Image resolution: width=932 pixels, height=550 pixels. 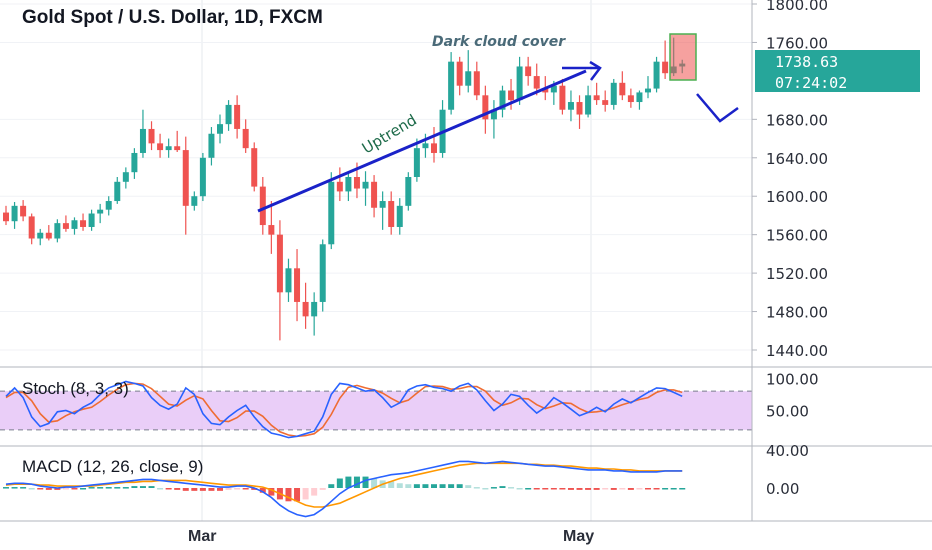 What do you see at coordinates (797, 120) in the screenshot?
I see `price-tick-label: 1680.00` at bounding box center [797, 120].